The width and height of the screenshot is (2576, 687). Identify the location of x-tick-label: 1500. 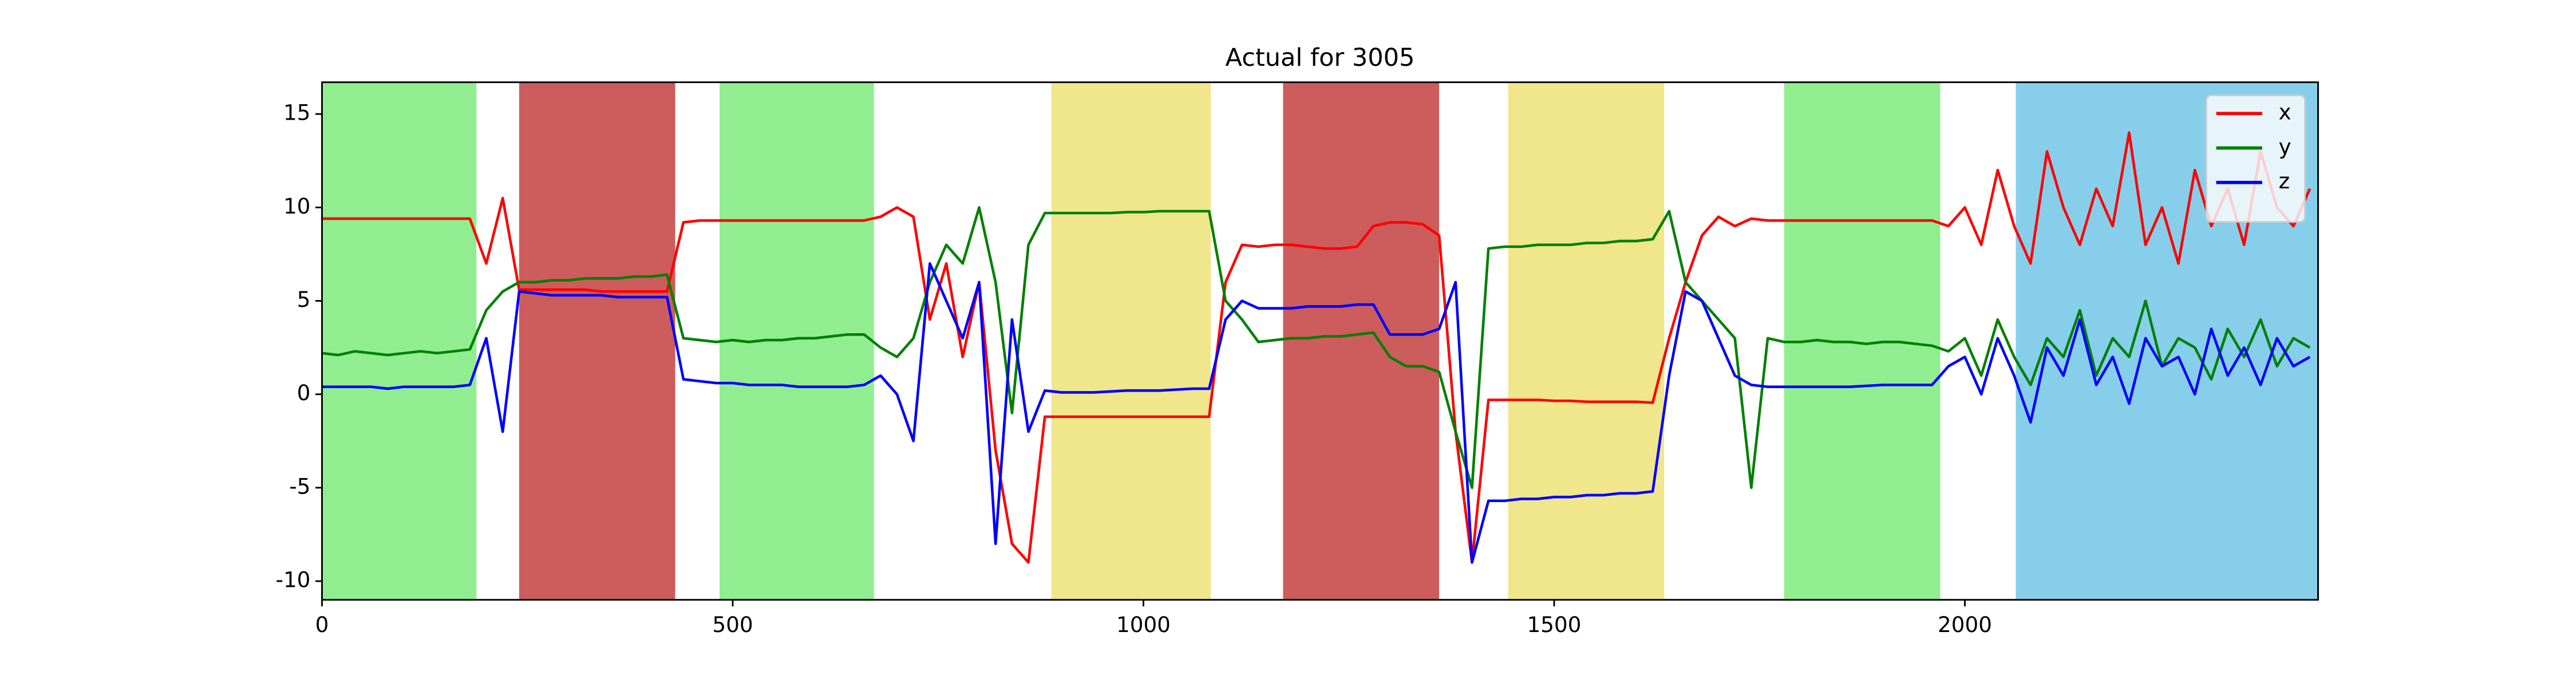
(1554, 624).